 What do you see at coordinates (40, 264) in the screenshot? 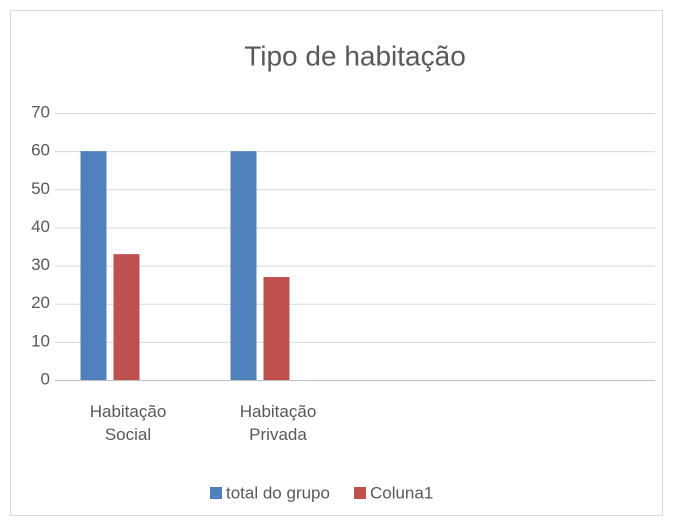
I see `y-tick-label: 30` at bounding box center [40, 264].